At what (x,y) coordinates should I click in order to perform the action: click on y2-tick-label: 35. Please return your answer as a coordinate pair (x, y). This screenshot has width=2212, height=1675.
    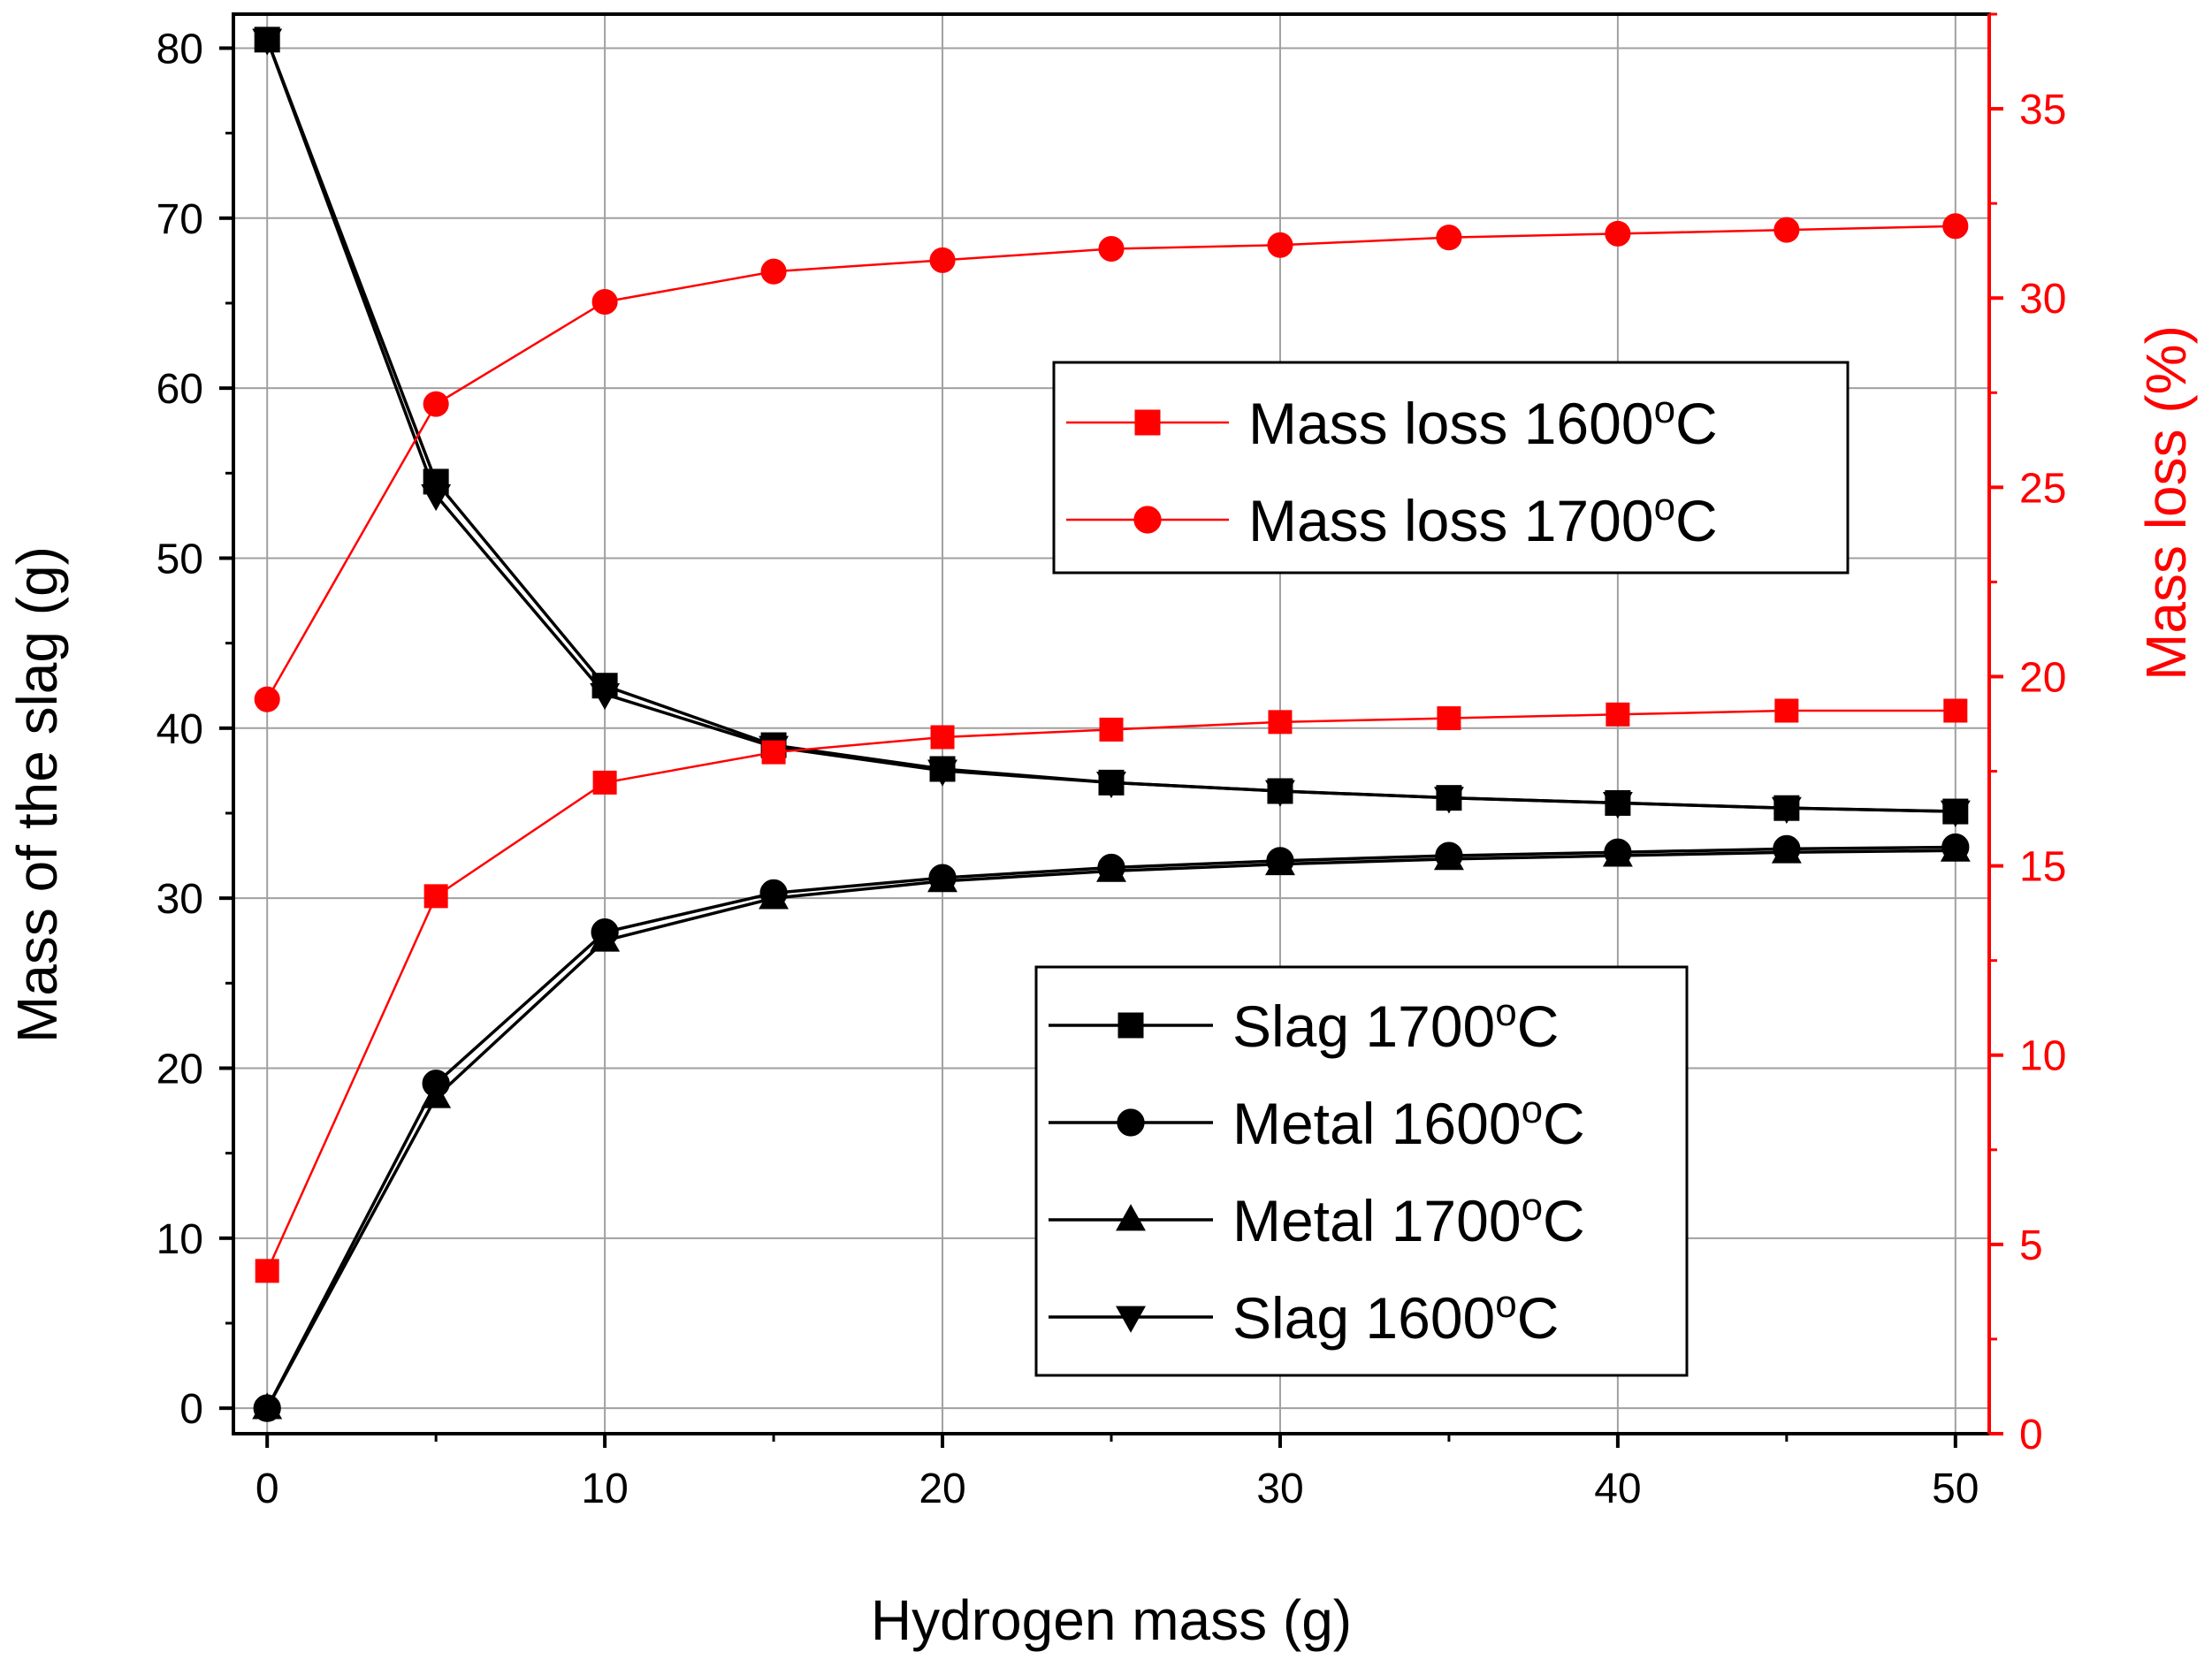
    Looking at the image, I should click on (2042, 110).